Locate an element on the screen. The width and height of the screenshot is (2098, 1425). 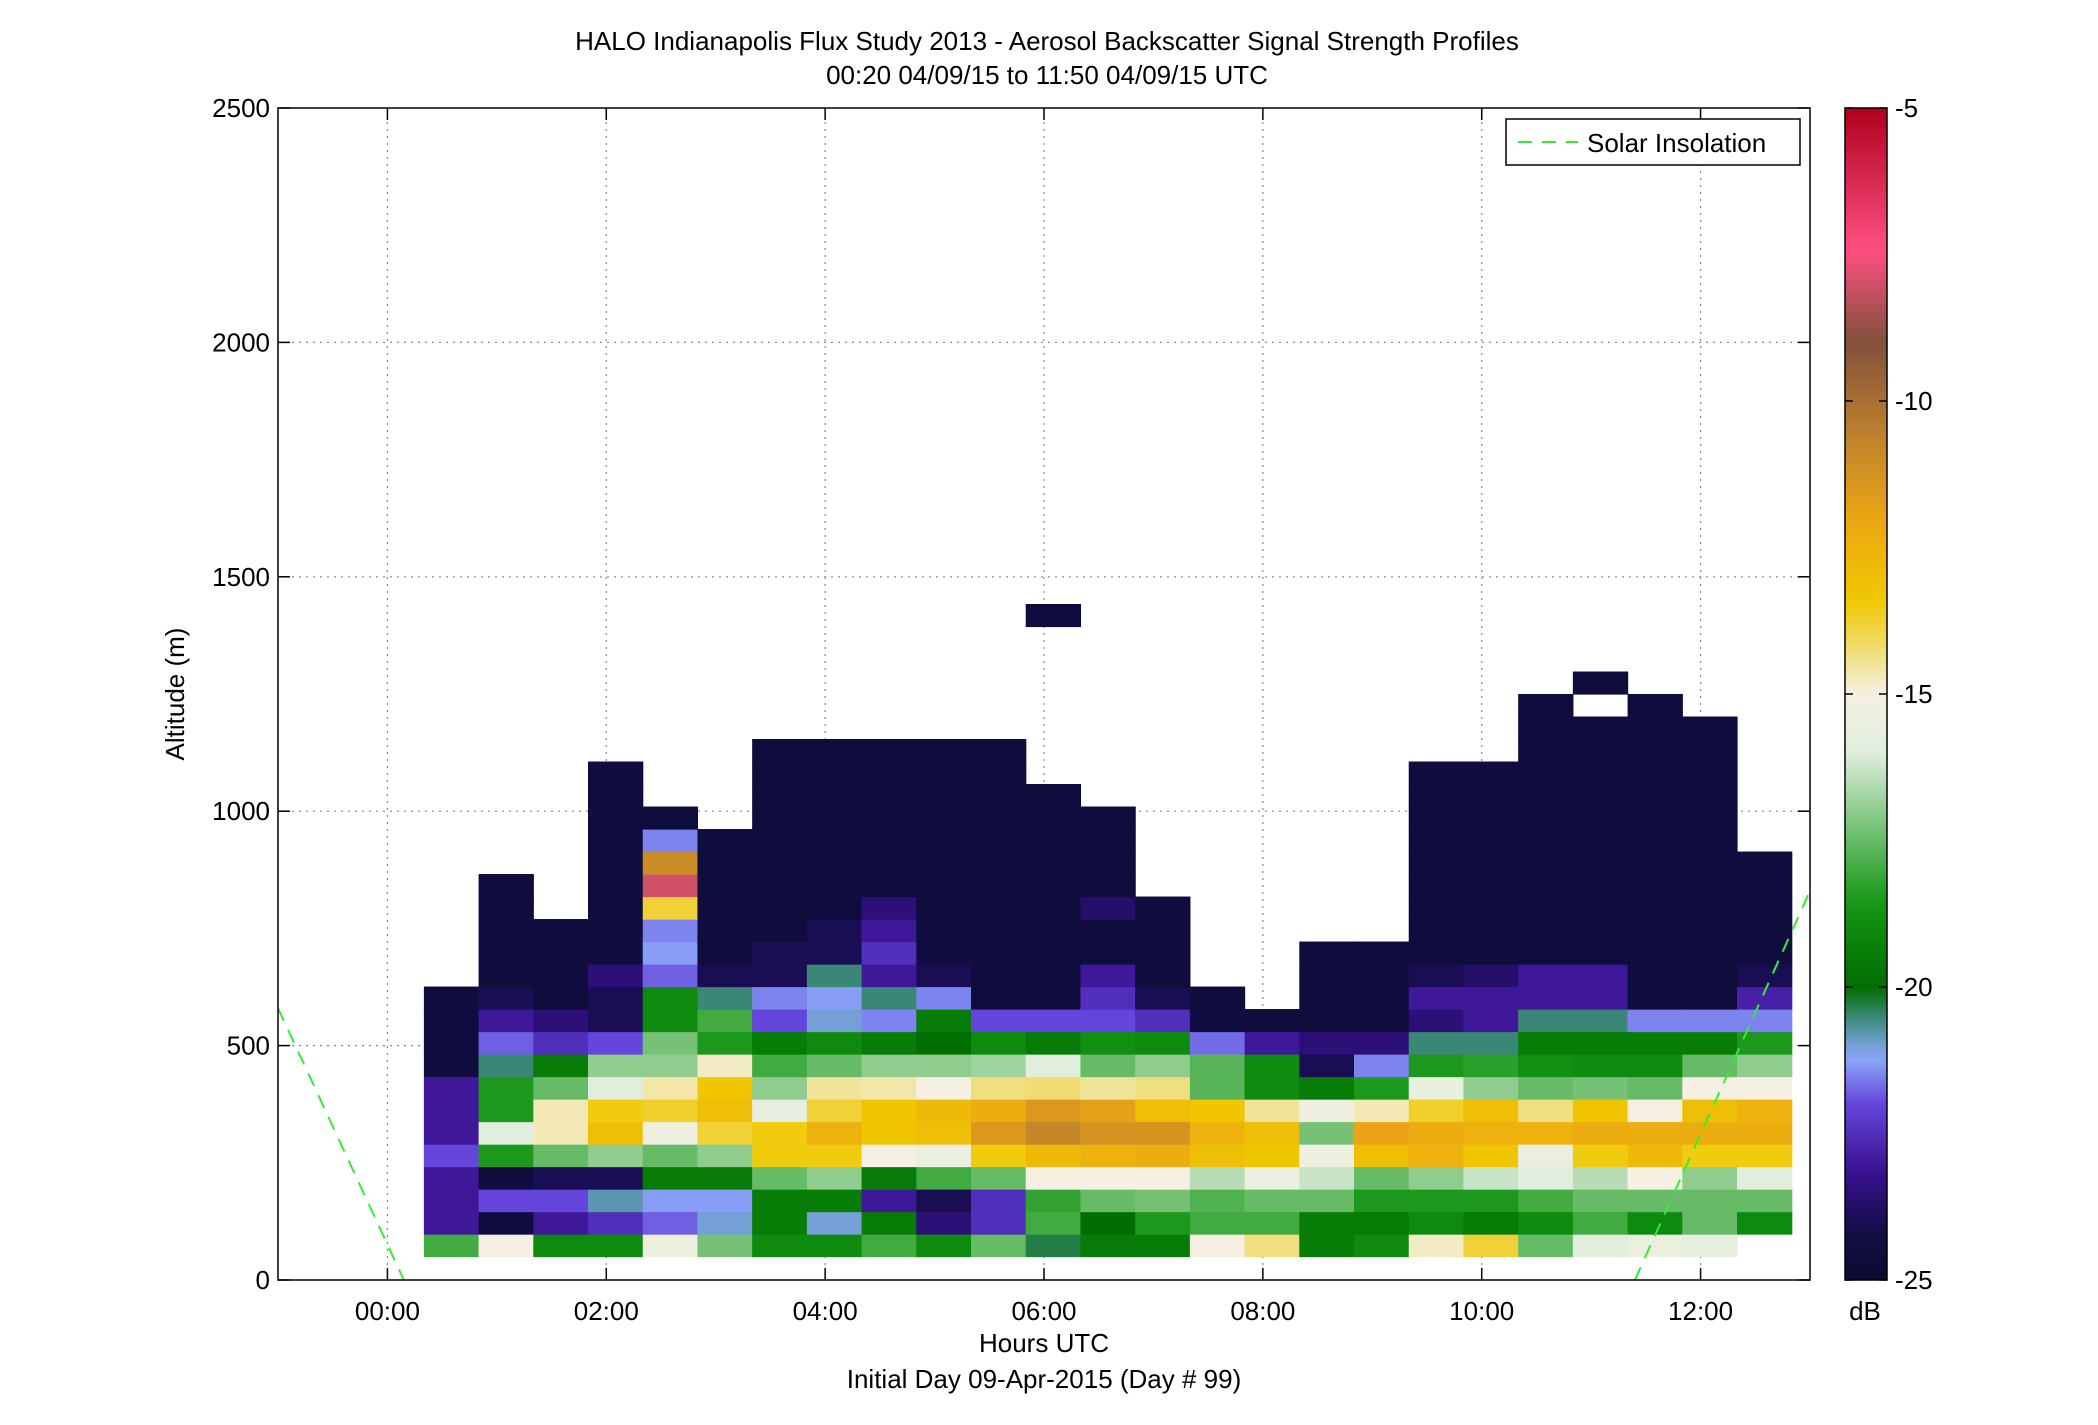
chart-subtitle: 00:20 04/09/15 to 11:50 04/09/15 UTC is located at coordinates (1047, 75).